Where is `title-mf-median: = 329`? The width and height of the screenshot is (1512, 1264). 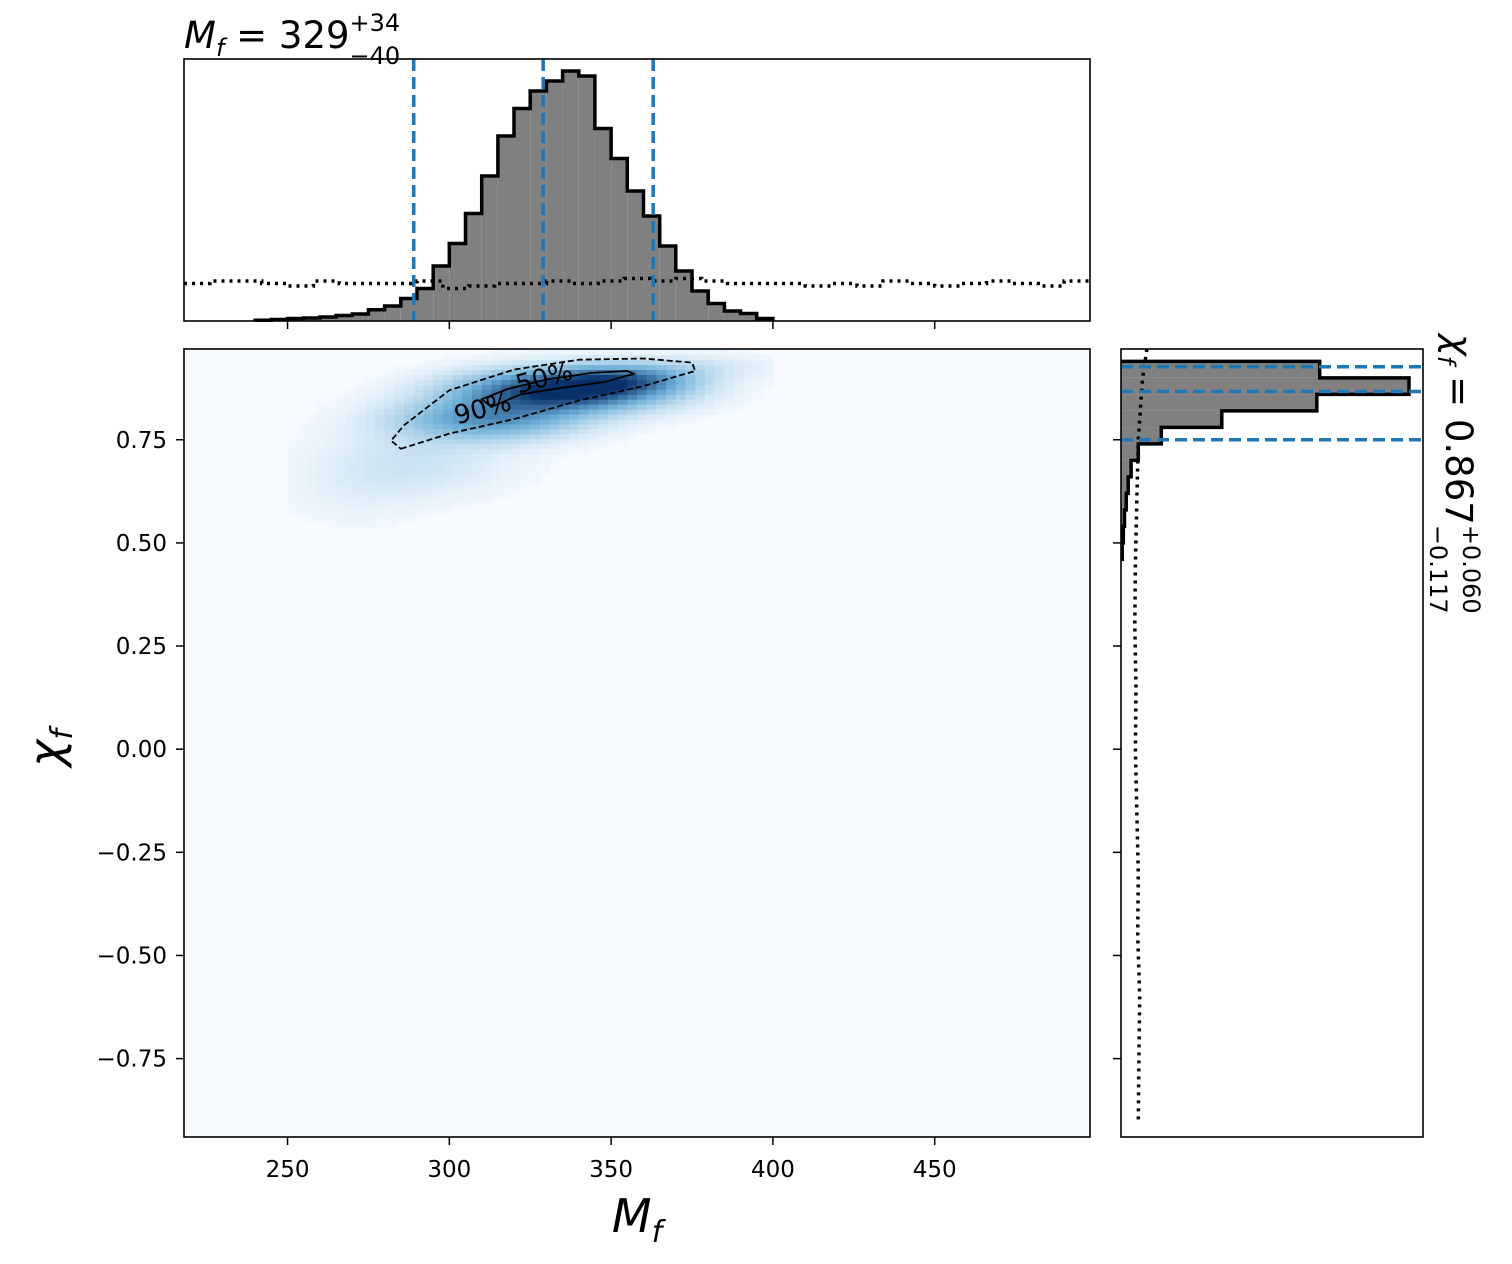
title-mf-median: = 329 is located at coordinates (286, 35).